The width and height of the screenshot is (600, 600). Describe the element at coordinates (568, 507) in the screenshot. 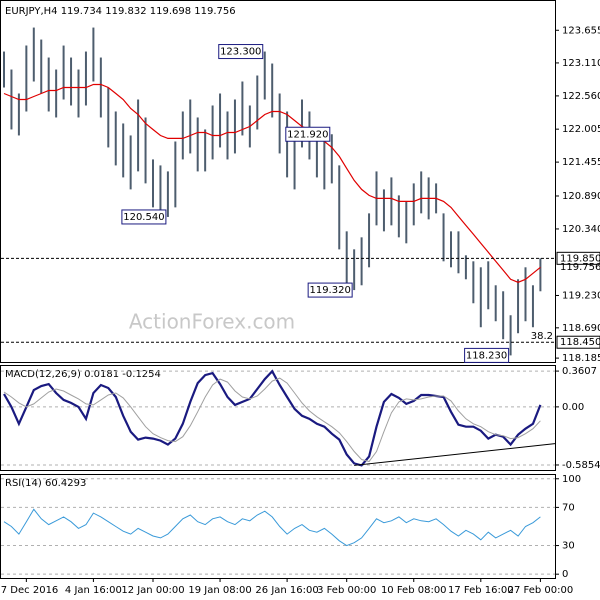

I see `y-tick-label: 70` at that location.